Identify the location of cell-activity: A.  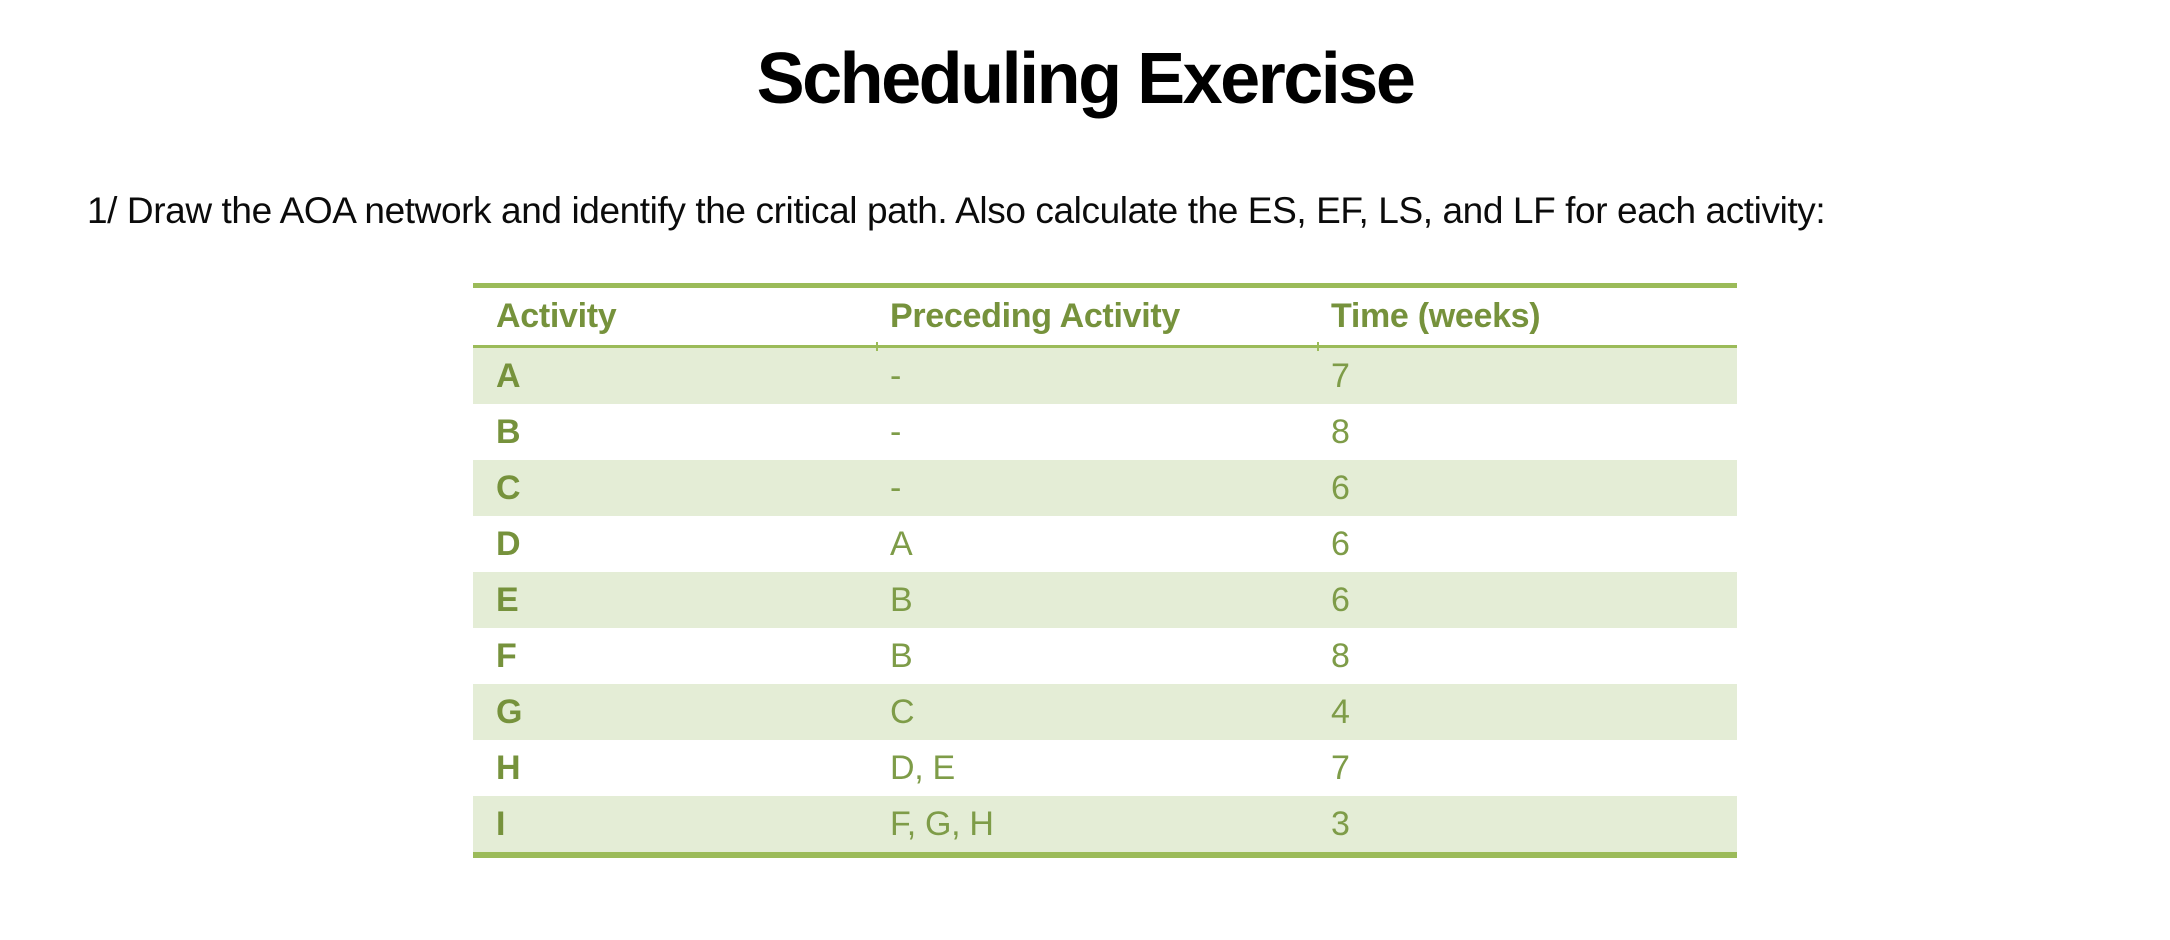
(508, 375).